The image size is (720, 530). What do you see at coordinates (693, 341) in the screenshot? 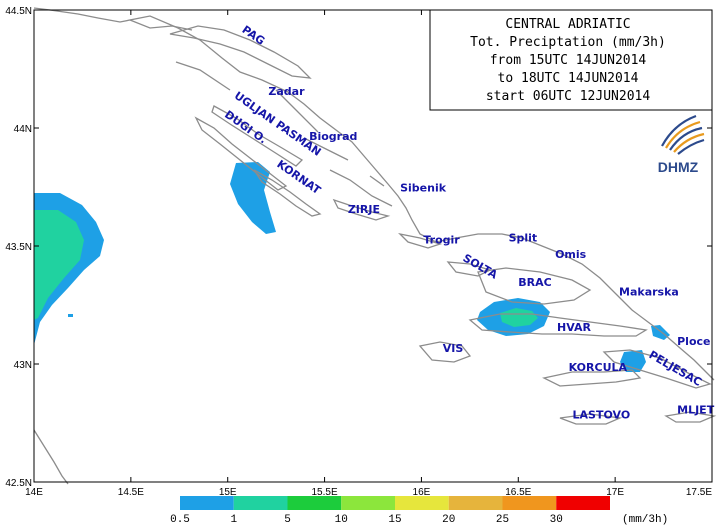
I see `place-label: Ploce` at bounding box center [693, 341].